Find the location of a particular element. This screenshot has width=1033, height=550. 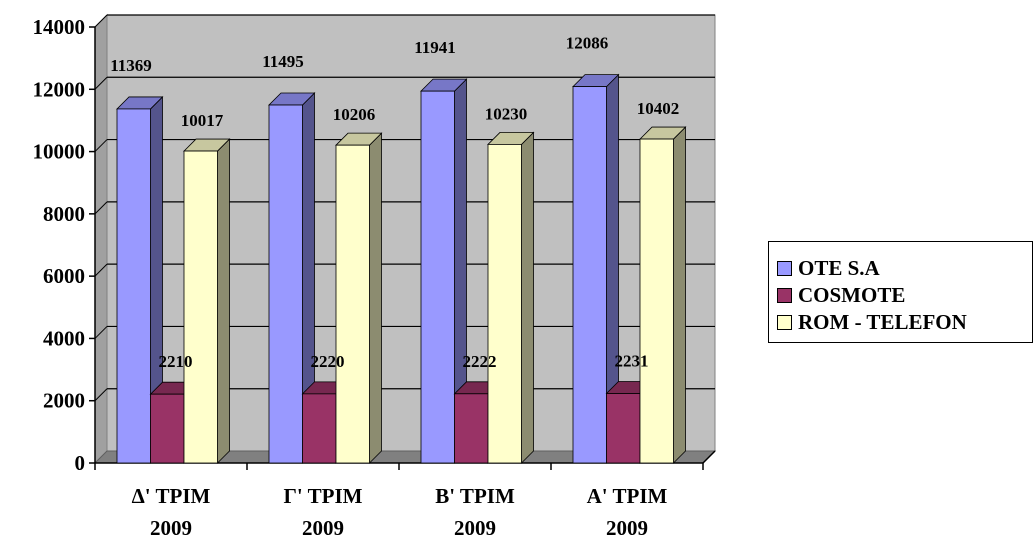

data-label: 2222 is located at coordinates (480, 361).